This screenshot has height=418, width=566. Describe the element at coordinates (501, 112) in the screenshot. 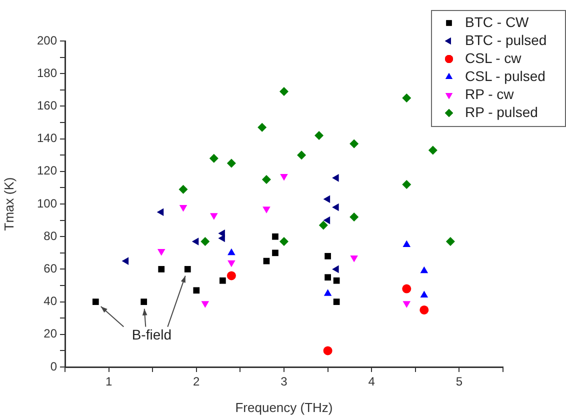

I see `legend-label: RP - pulsed` at that location.